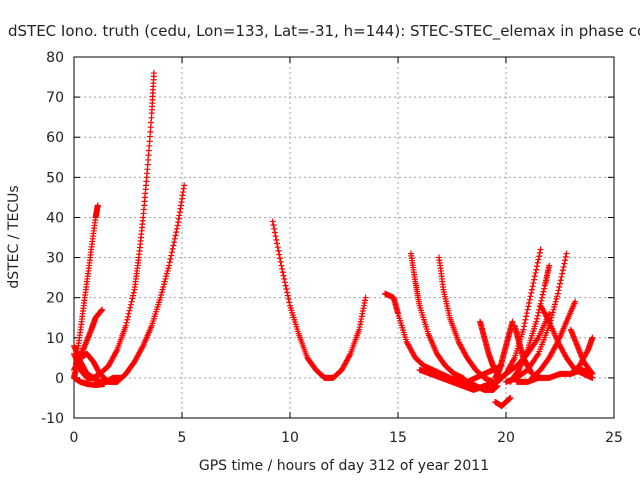 The width and height of the screenshot is (640, 480). I want to click on y-tick-label: -10, so click(52, 419).